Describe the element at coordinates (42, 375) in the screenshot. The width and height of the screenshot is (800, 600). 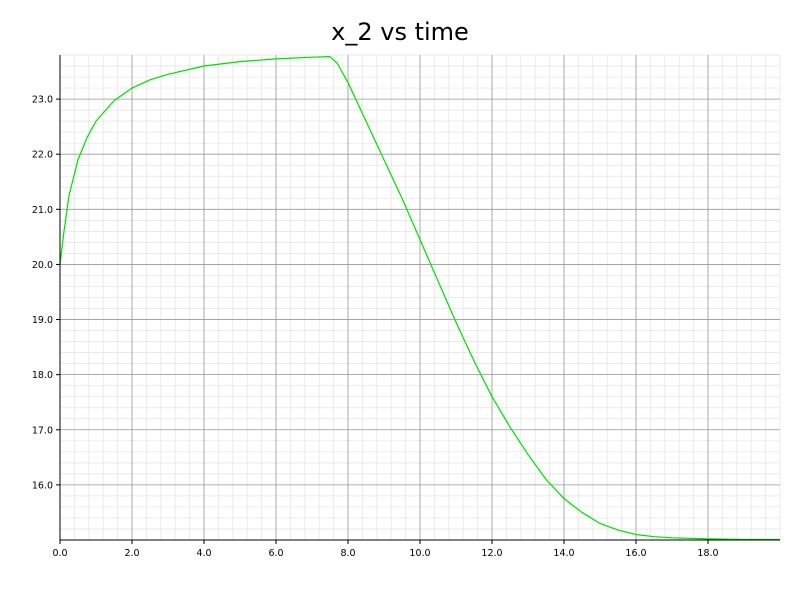
I see `y-tick-label: 18.0` at that location.